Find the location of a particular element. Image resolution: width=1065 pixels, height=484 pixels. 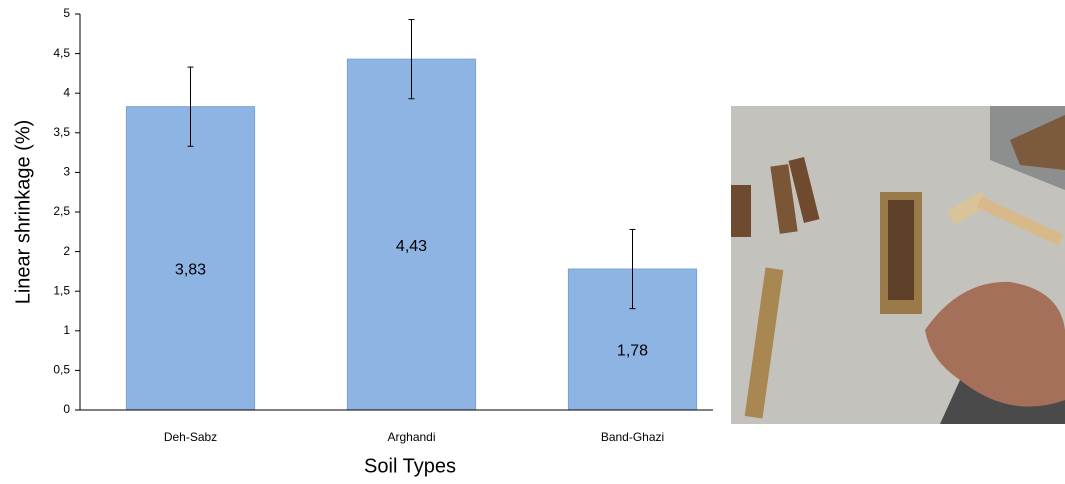

y-tick-label: 0 is located at coordinates (66, 409).